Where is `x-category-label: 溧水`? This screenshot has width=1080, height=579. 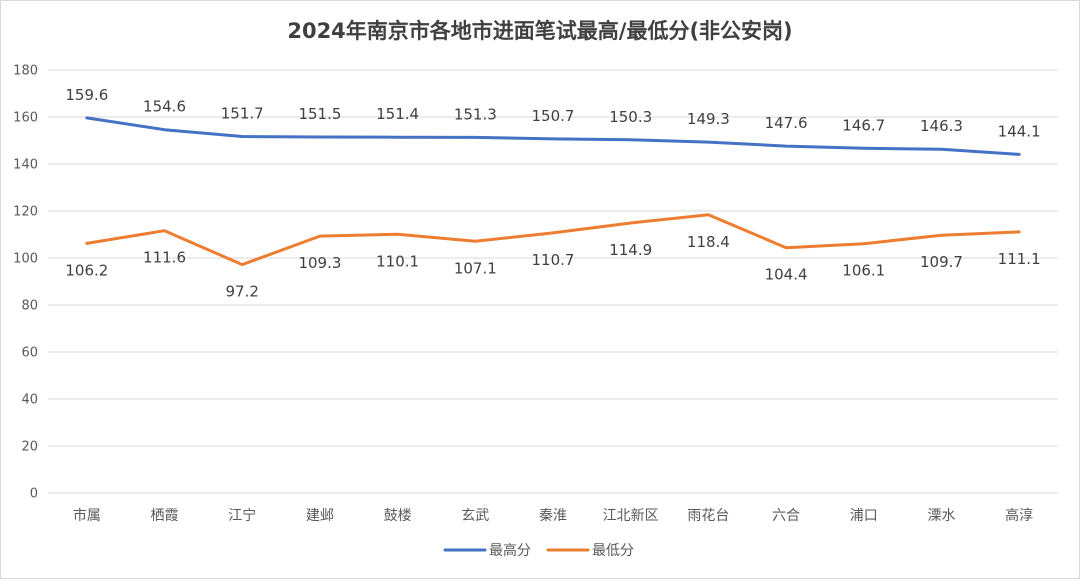 x-category-label: 溧水 is located at coordinates (941, 516).